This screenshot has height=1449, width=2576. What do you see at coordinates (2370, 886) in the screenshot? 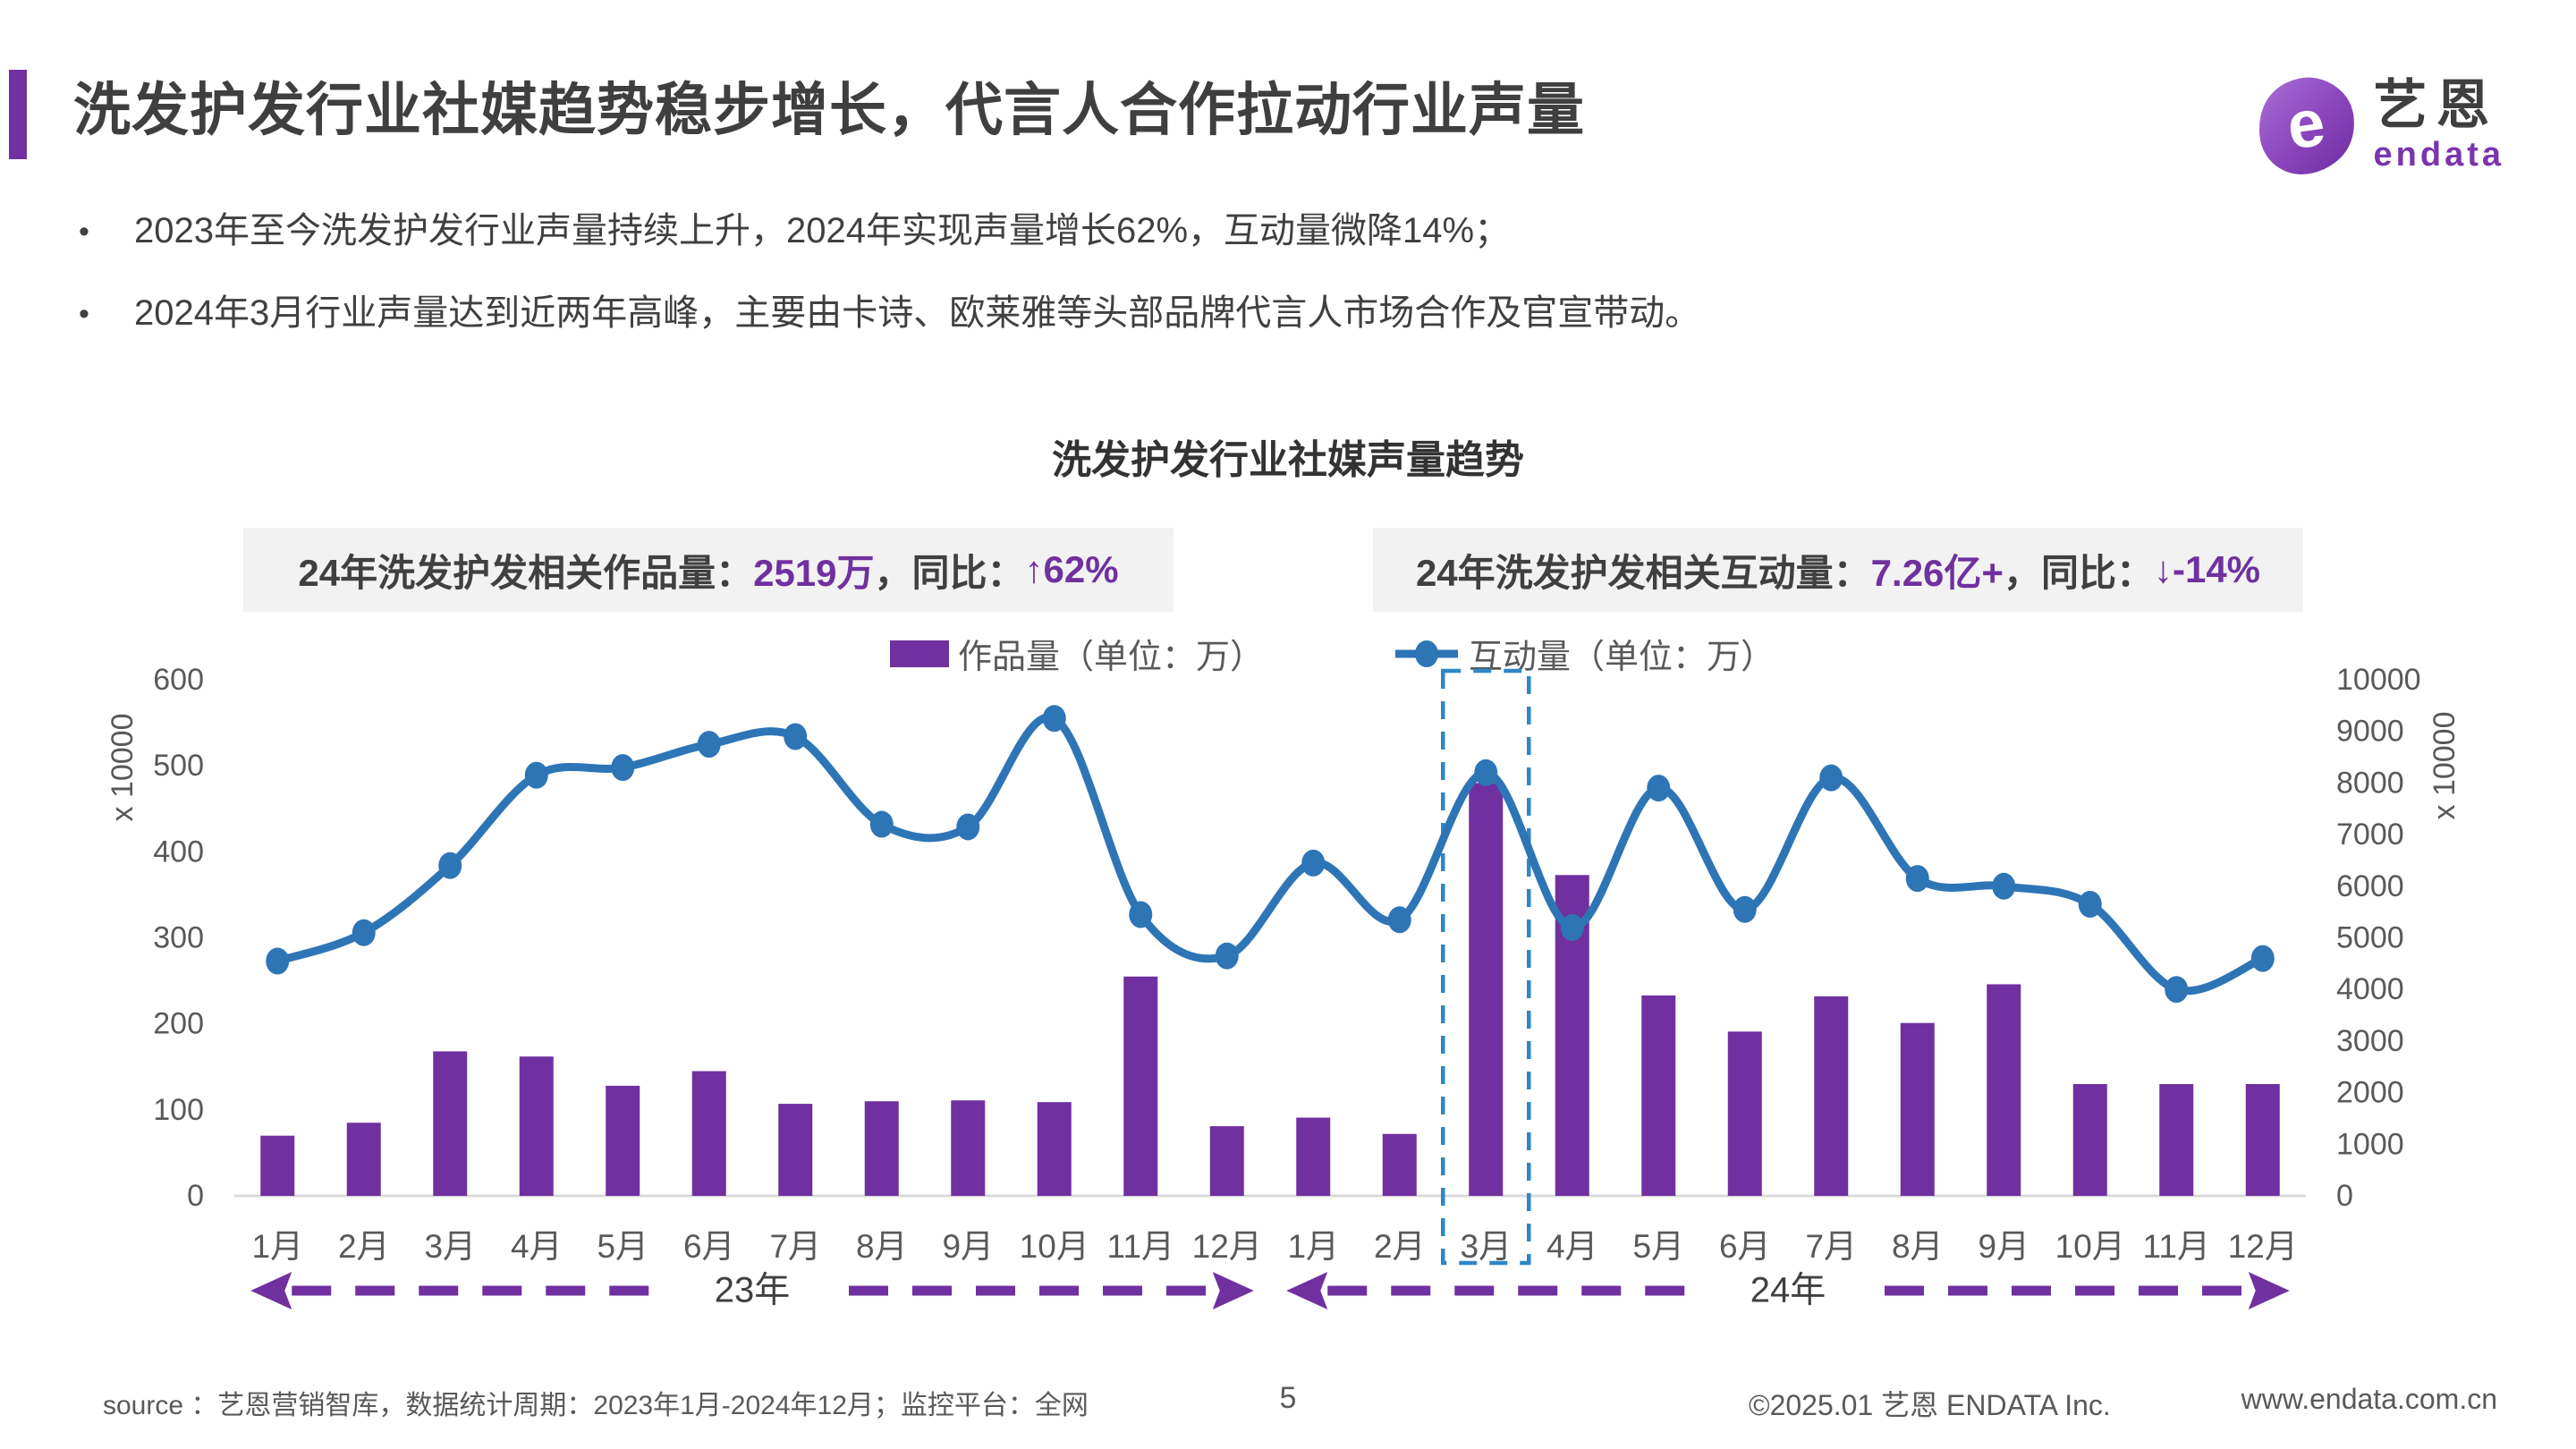
I see `svg-text: 6000` at bounding box center [2370, 886].